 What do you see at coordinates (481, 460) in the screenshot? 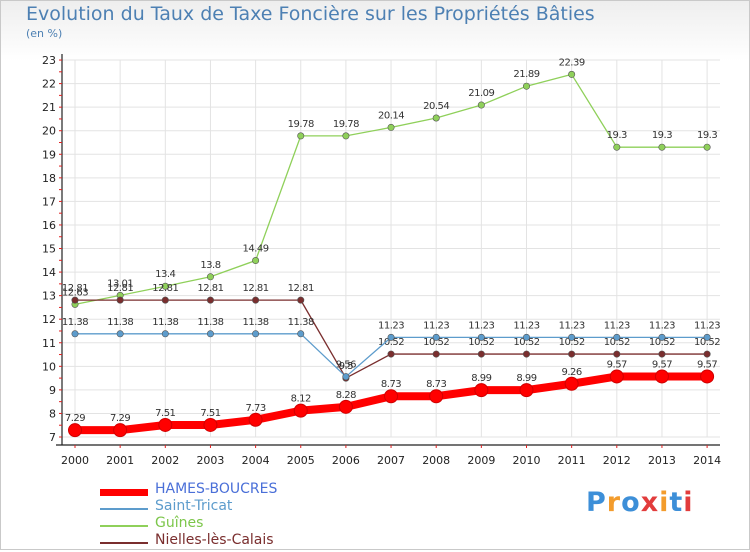
I see `x-tick-label: 2009` at bounding box center [481, 460].